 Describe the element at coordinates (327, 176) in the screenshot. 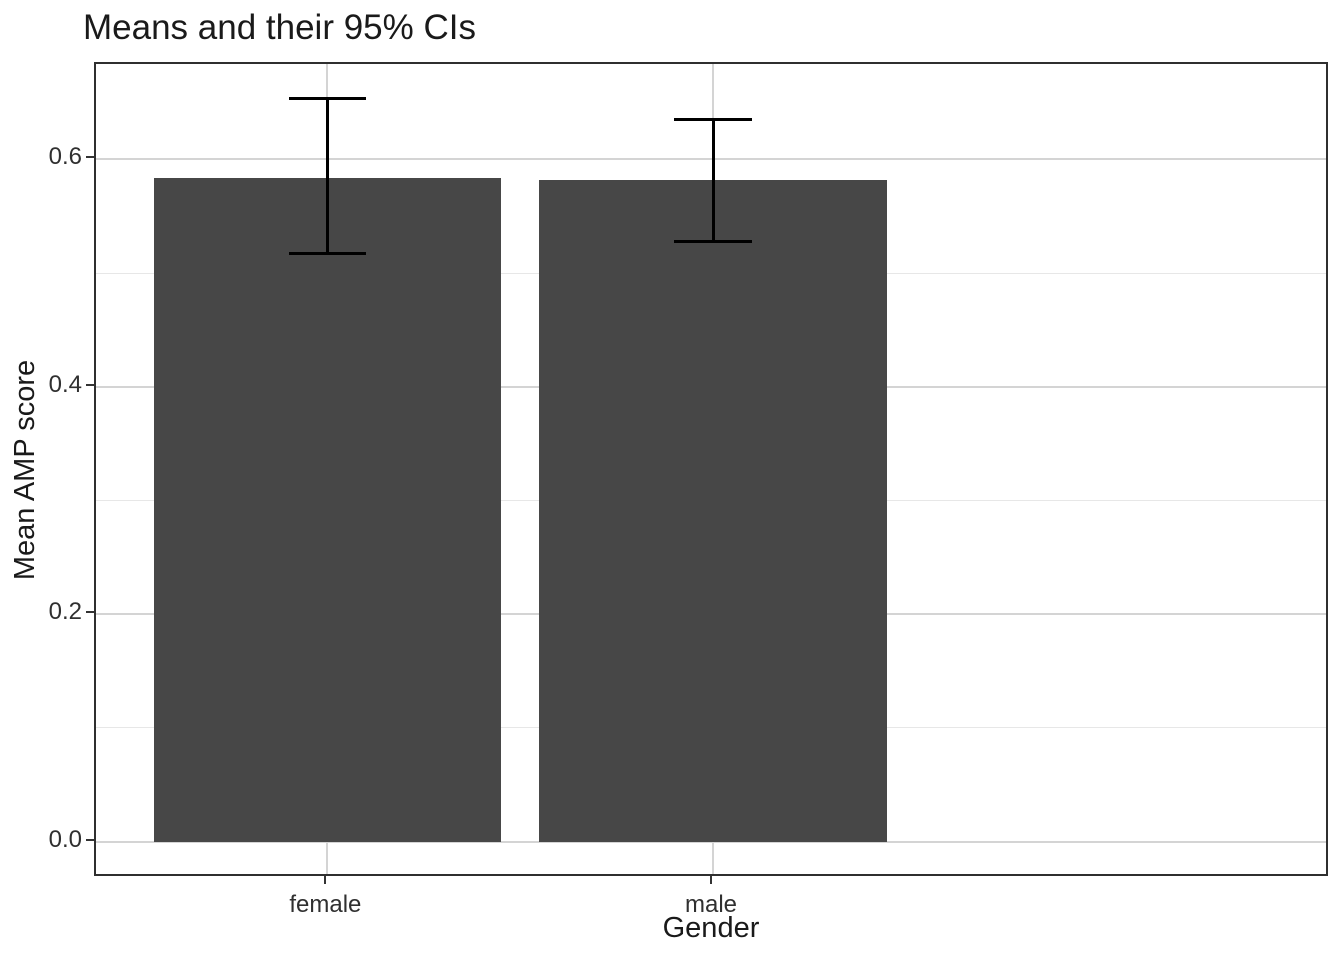

I see `error-bar-line-female` at that location.